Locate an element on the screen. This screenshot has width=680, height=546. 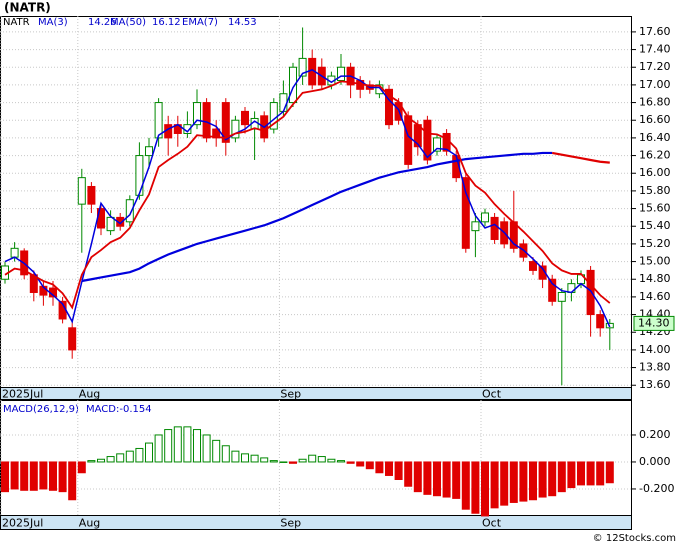
legend-value: 16.12 is located at coordinates (166, 22).